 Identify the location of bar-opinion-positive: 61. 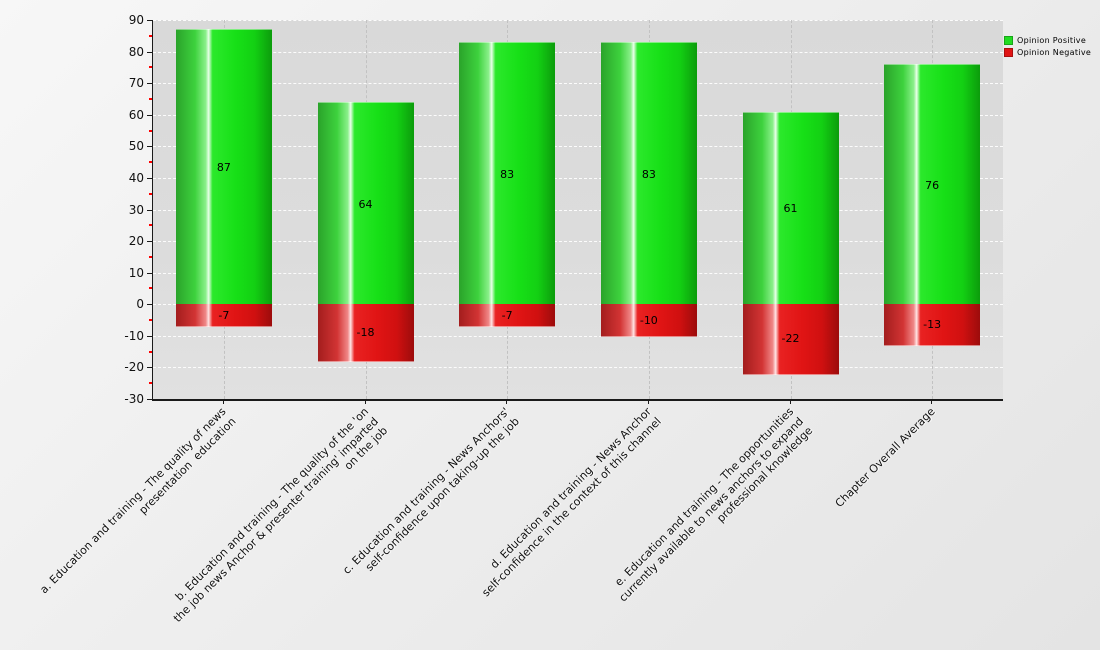
(790, 208).